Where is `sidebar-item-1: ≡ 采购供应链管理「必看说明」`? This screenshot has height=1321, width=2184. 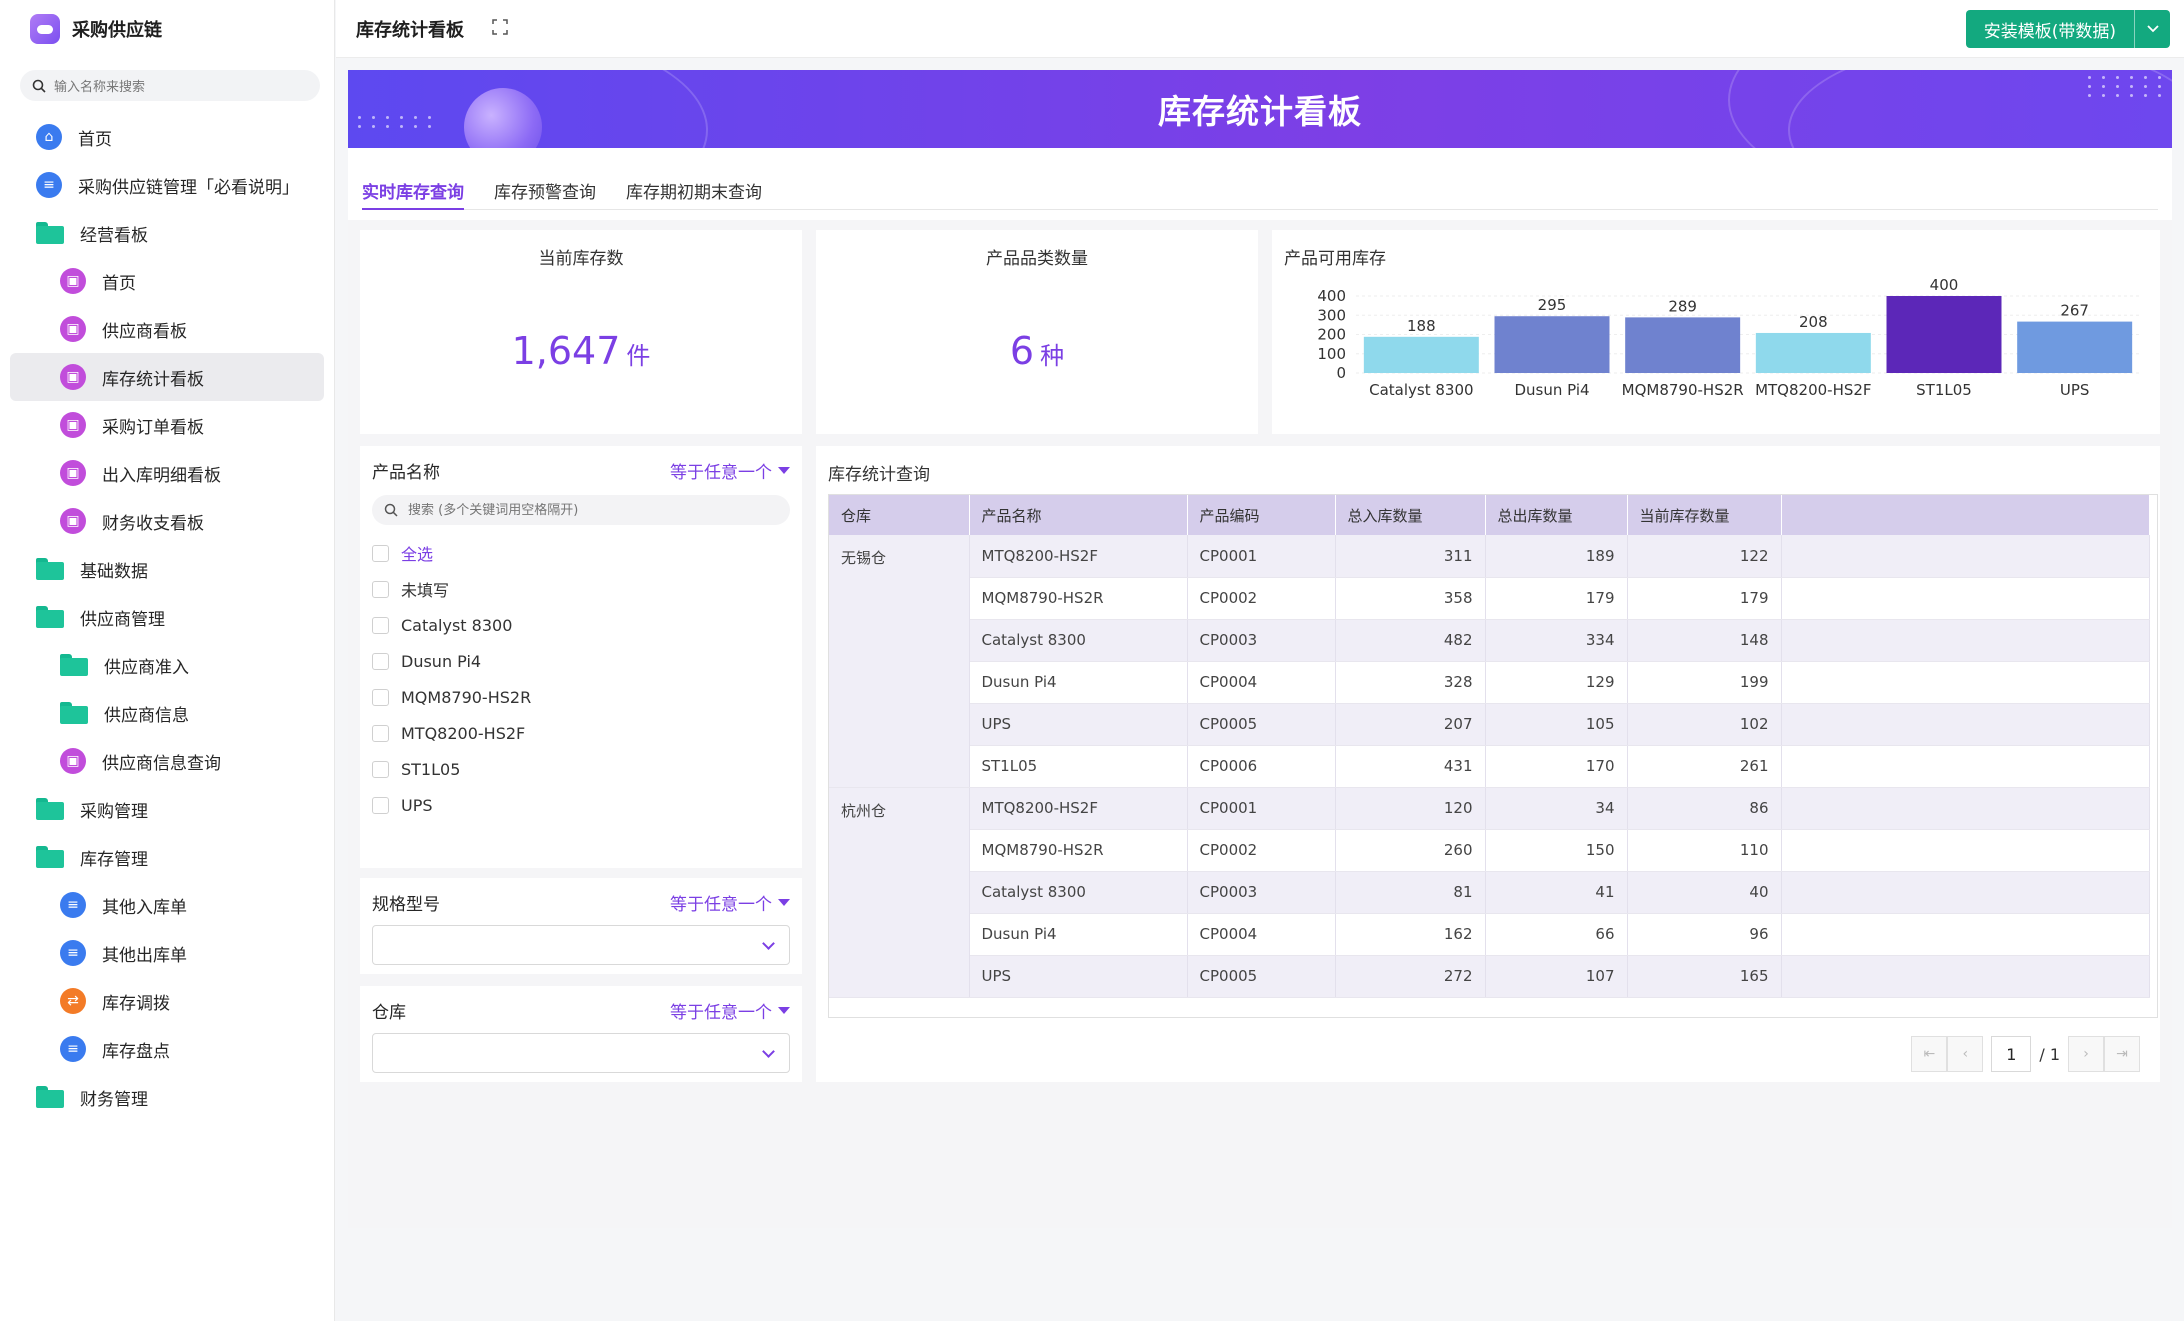
sidebar-item-1: ≡ 采购供应链管理「必看说明」 is located at coordinates (167, 185).